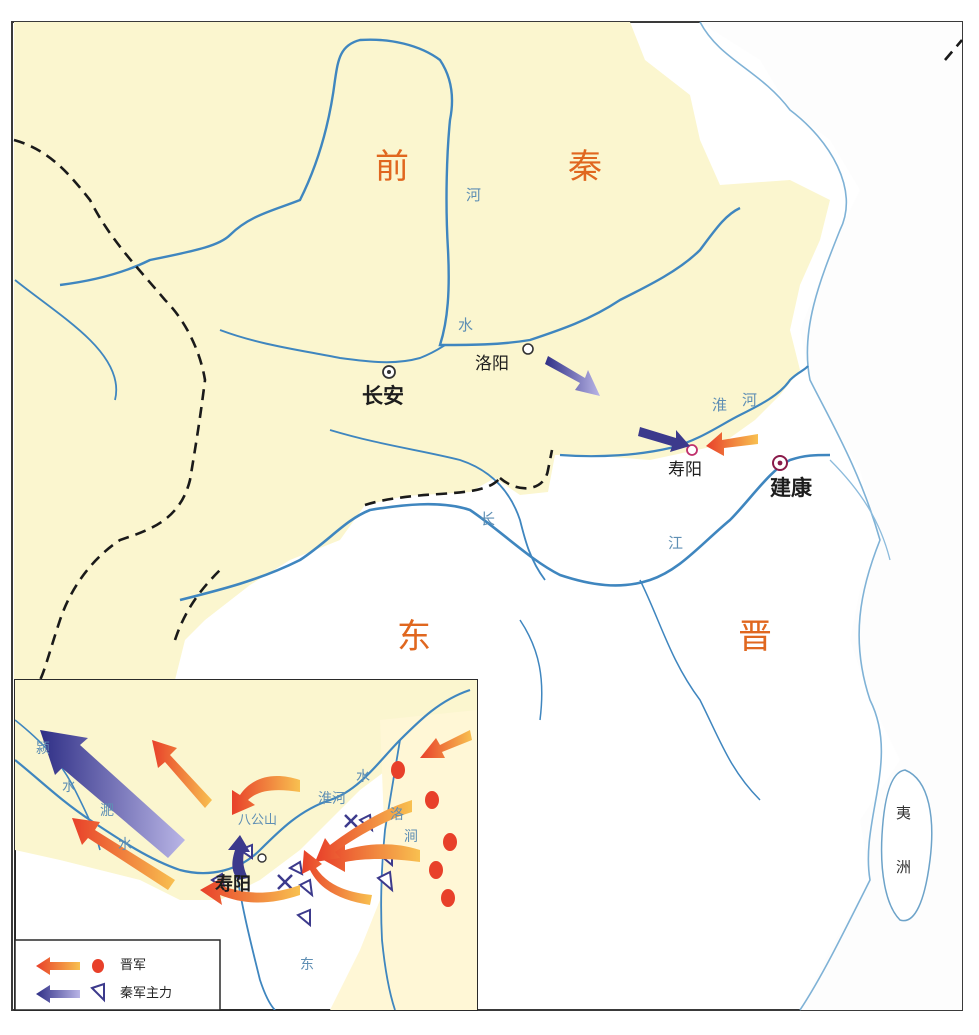 This screenshot has width=979, height=1035. Describe the element at coordinates (692, 450) in the screenshot. I see `shouyang-marker` at that location.